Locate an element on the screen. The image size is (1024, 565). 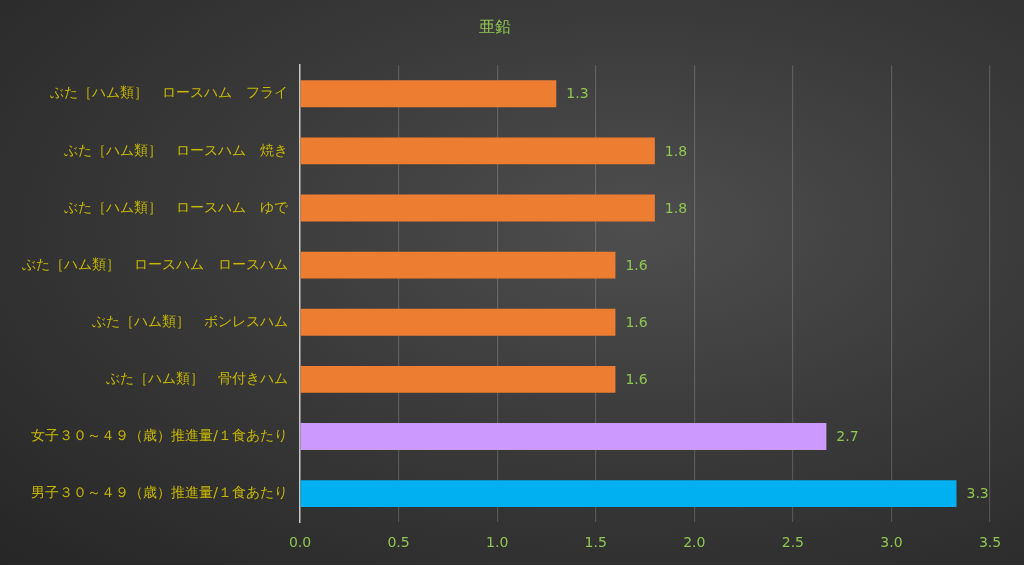
data-label: 3.3 is located at coordinates (977, 493).